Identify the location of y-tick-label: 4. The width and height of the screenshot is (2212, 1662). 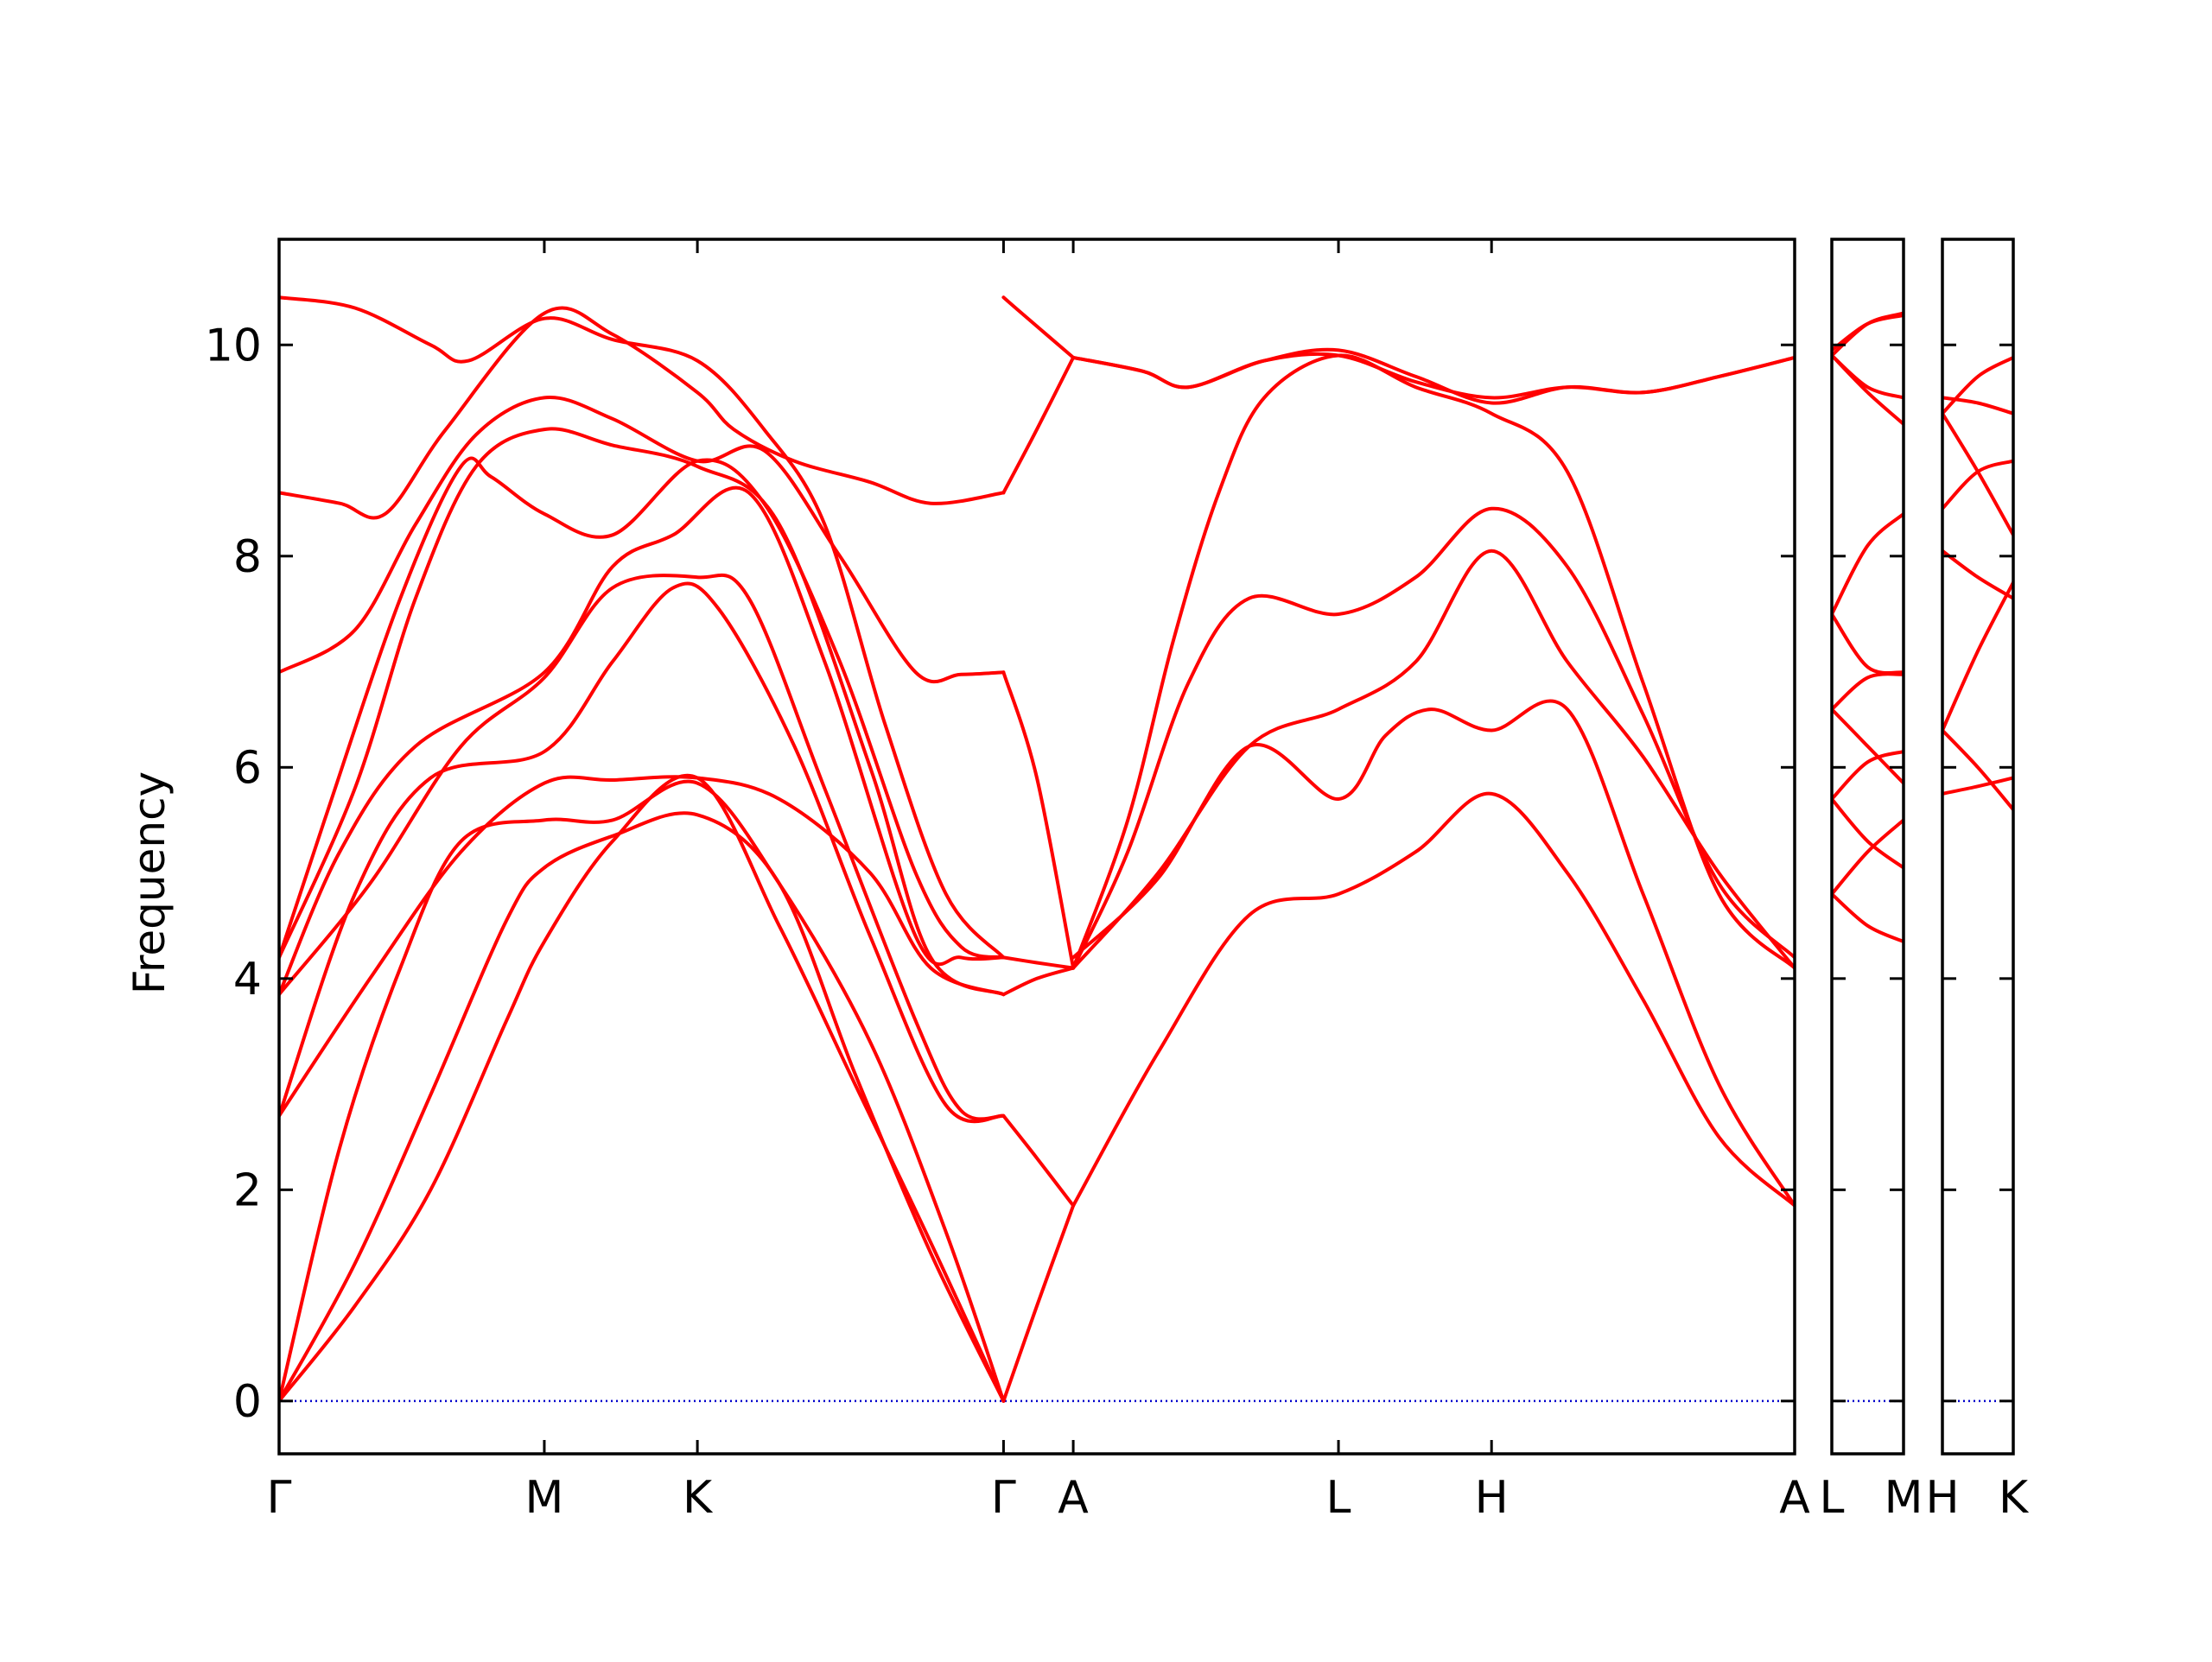
(247, 979).